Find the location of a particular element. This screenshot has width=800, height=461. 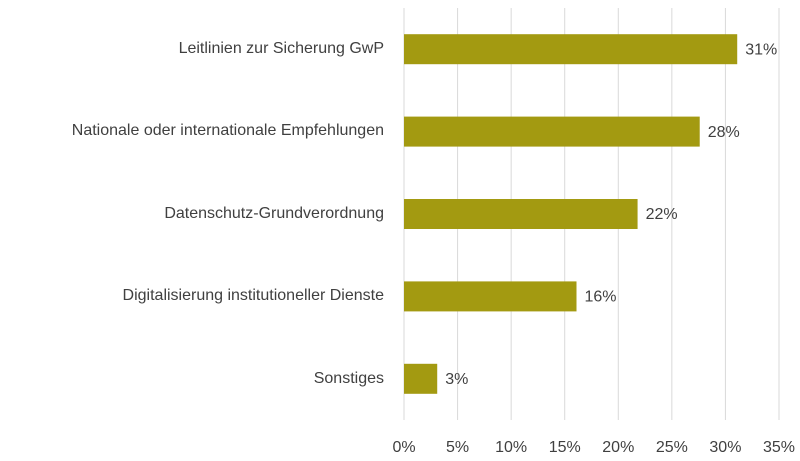

category-text: Leitlinien zur Sicherung GwP is located at coordinates (281, 48).